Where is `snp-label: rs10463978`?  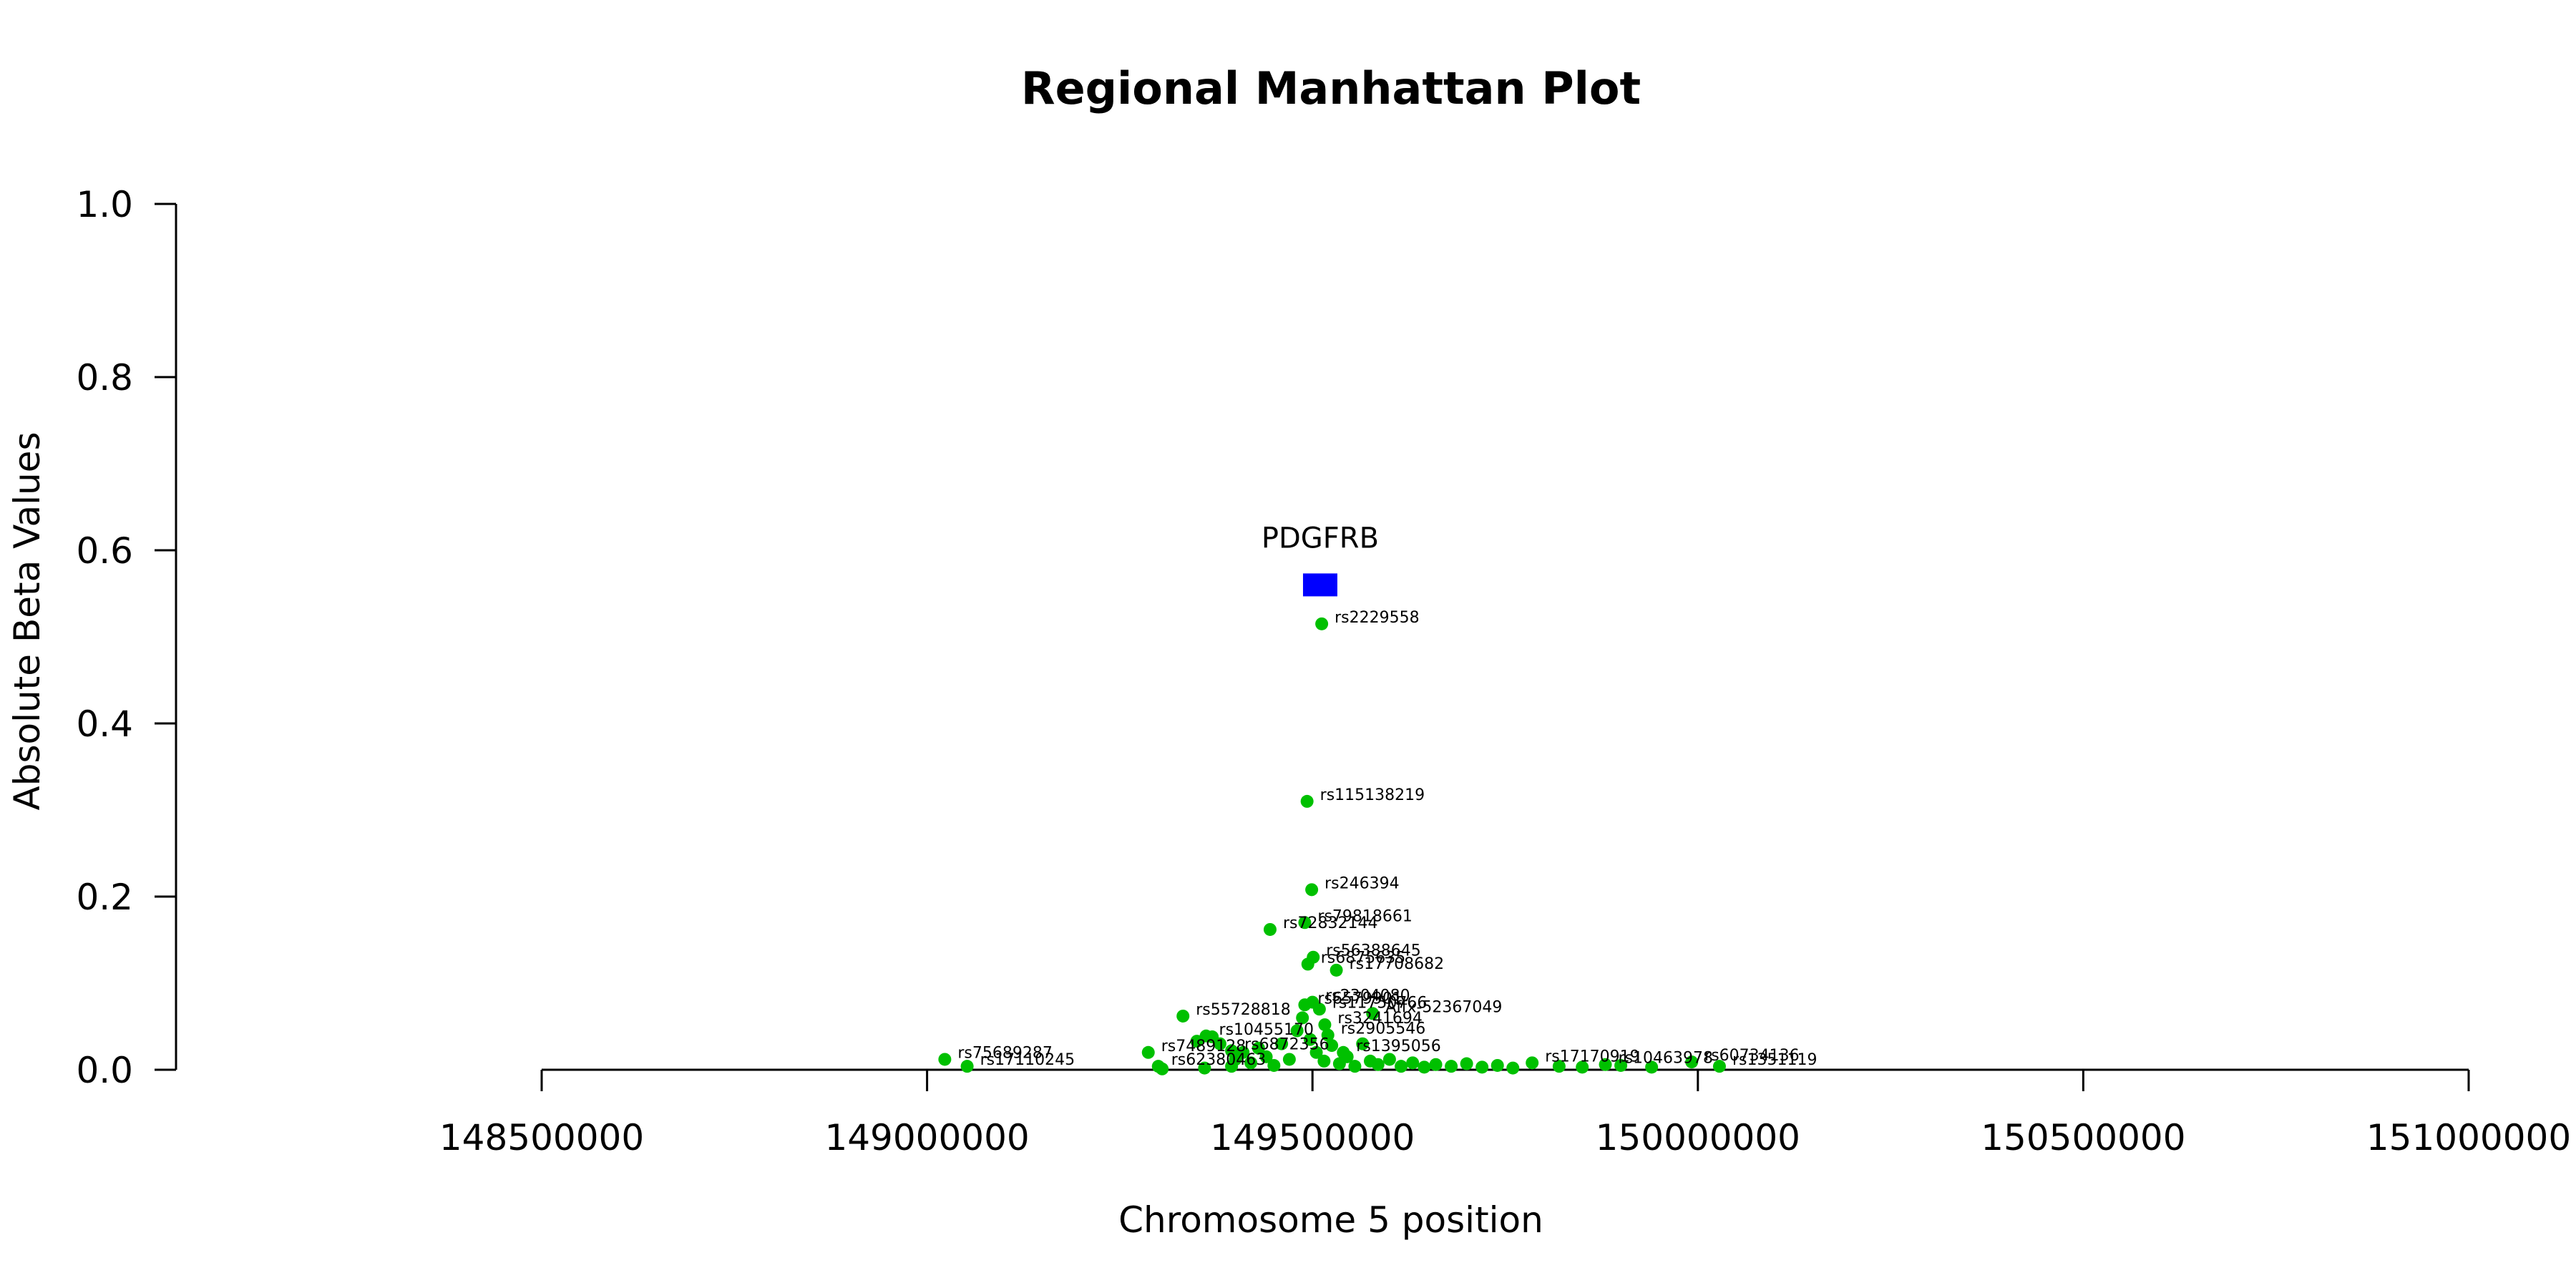
snp-label: rs10463978 is located at coordinates (1666, 1059).